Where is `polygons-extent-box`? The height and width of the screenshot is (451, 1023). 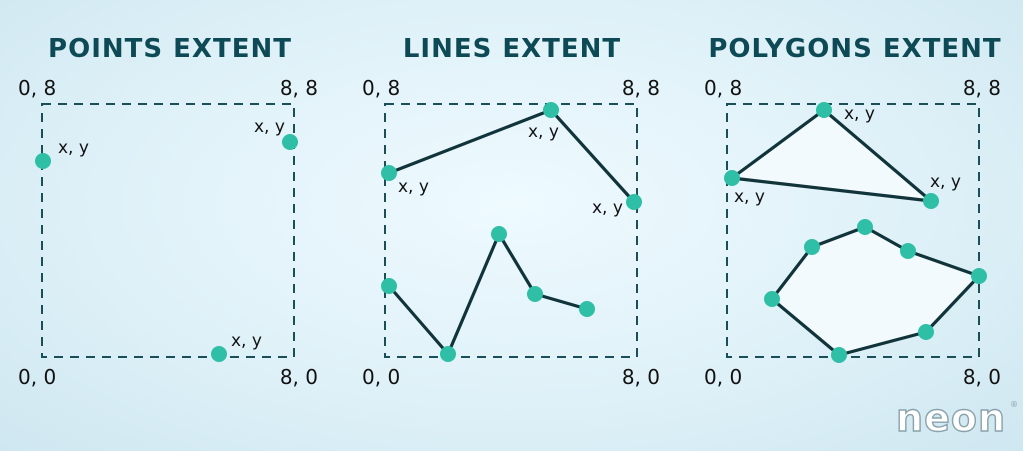 polygons-extent-box is located at coordinates (853, 230).